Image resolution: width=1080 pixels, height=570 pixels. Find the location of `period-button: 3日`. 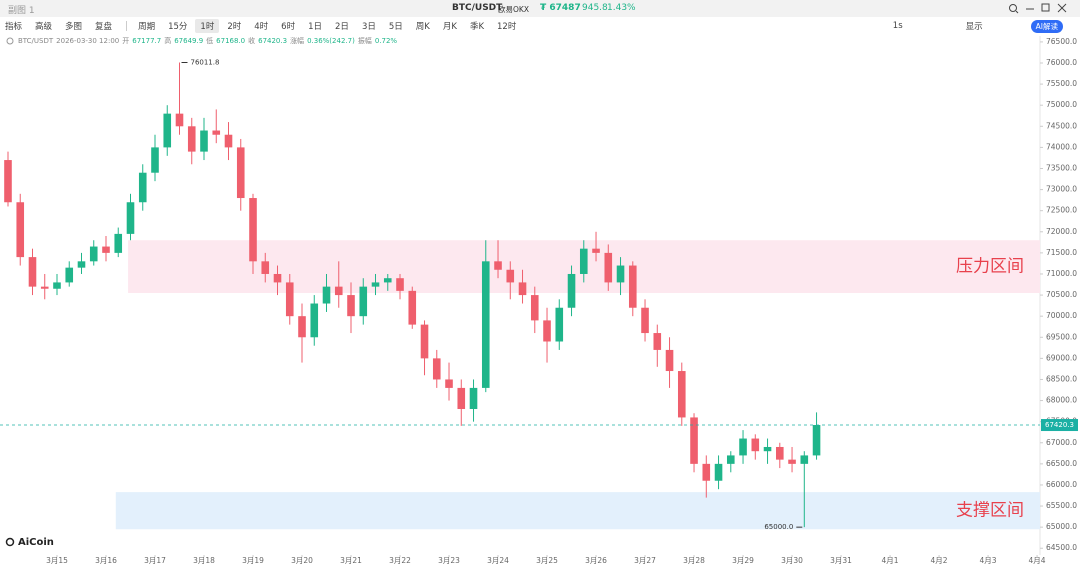

period-button: 3日 is located at coordinates (368, 27).